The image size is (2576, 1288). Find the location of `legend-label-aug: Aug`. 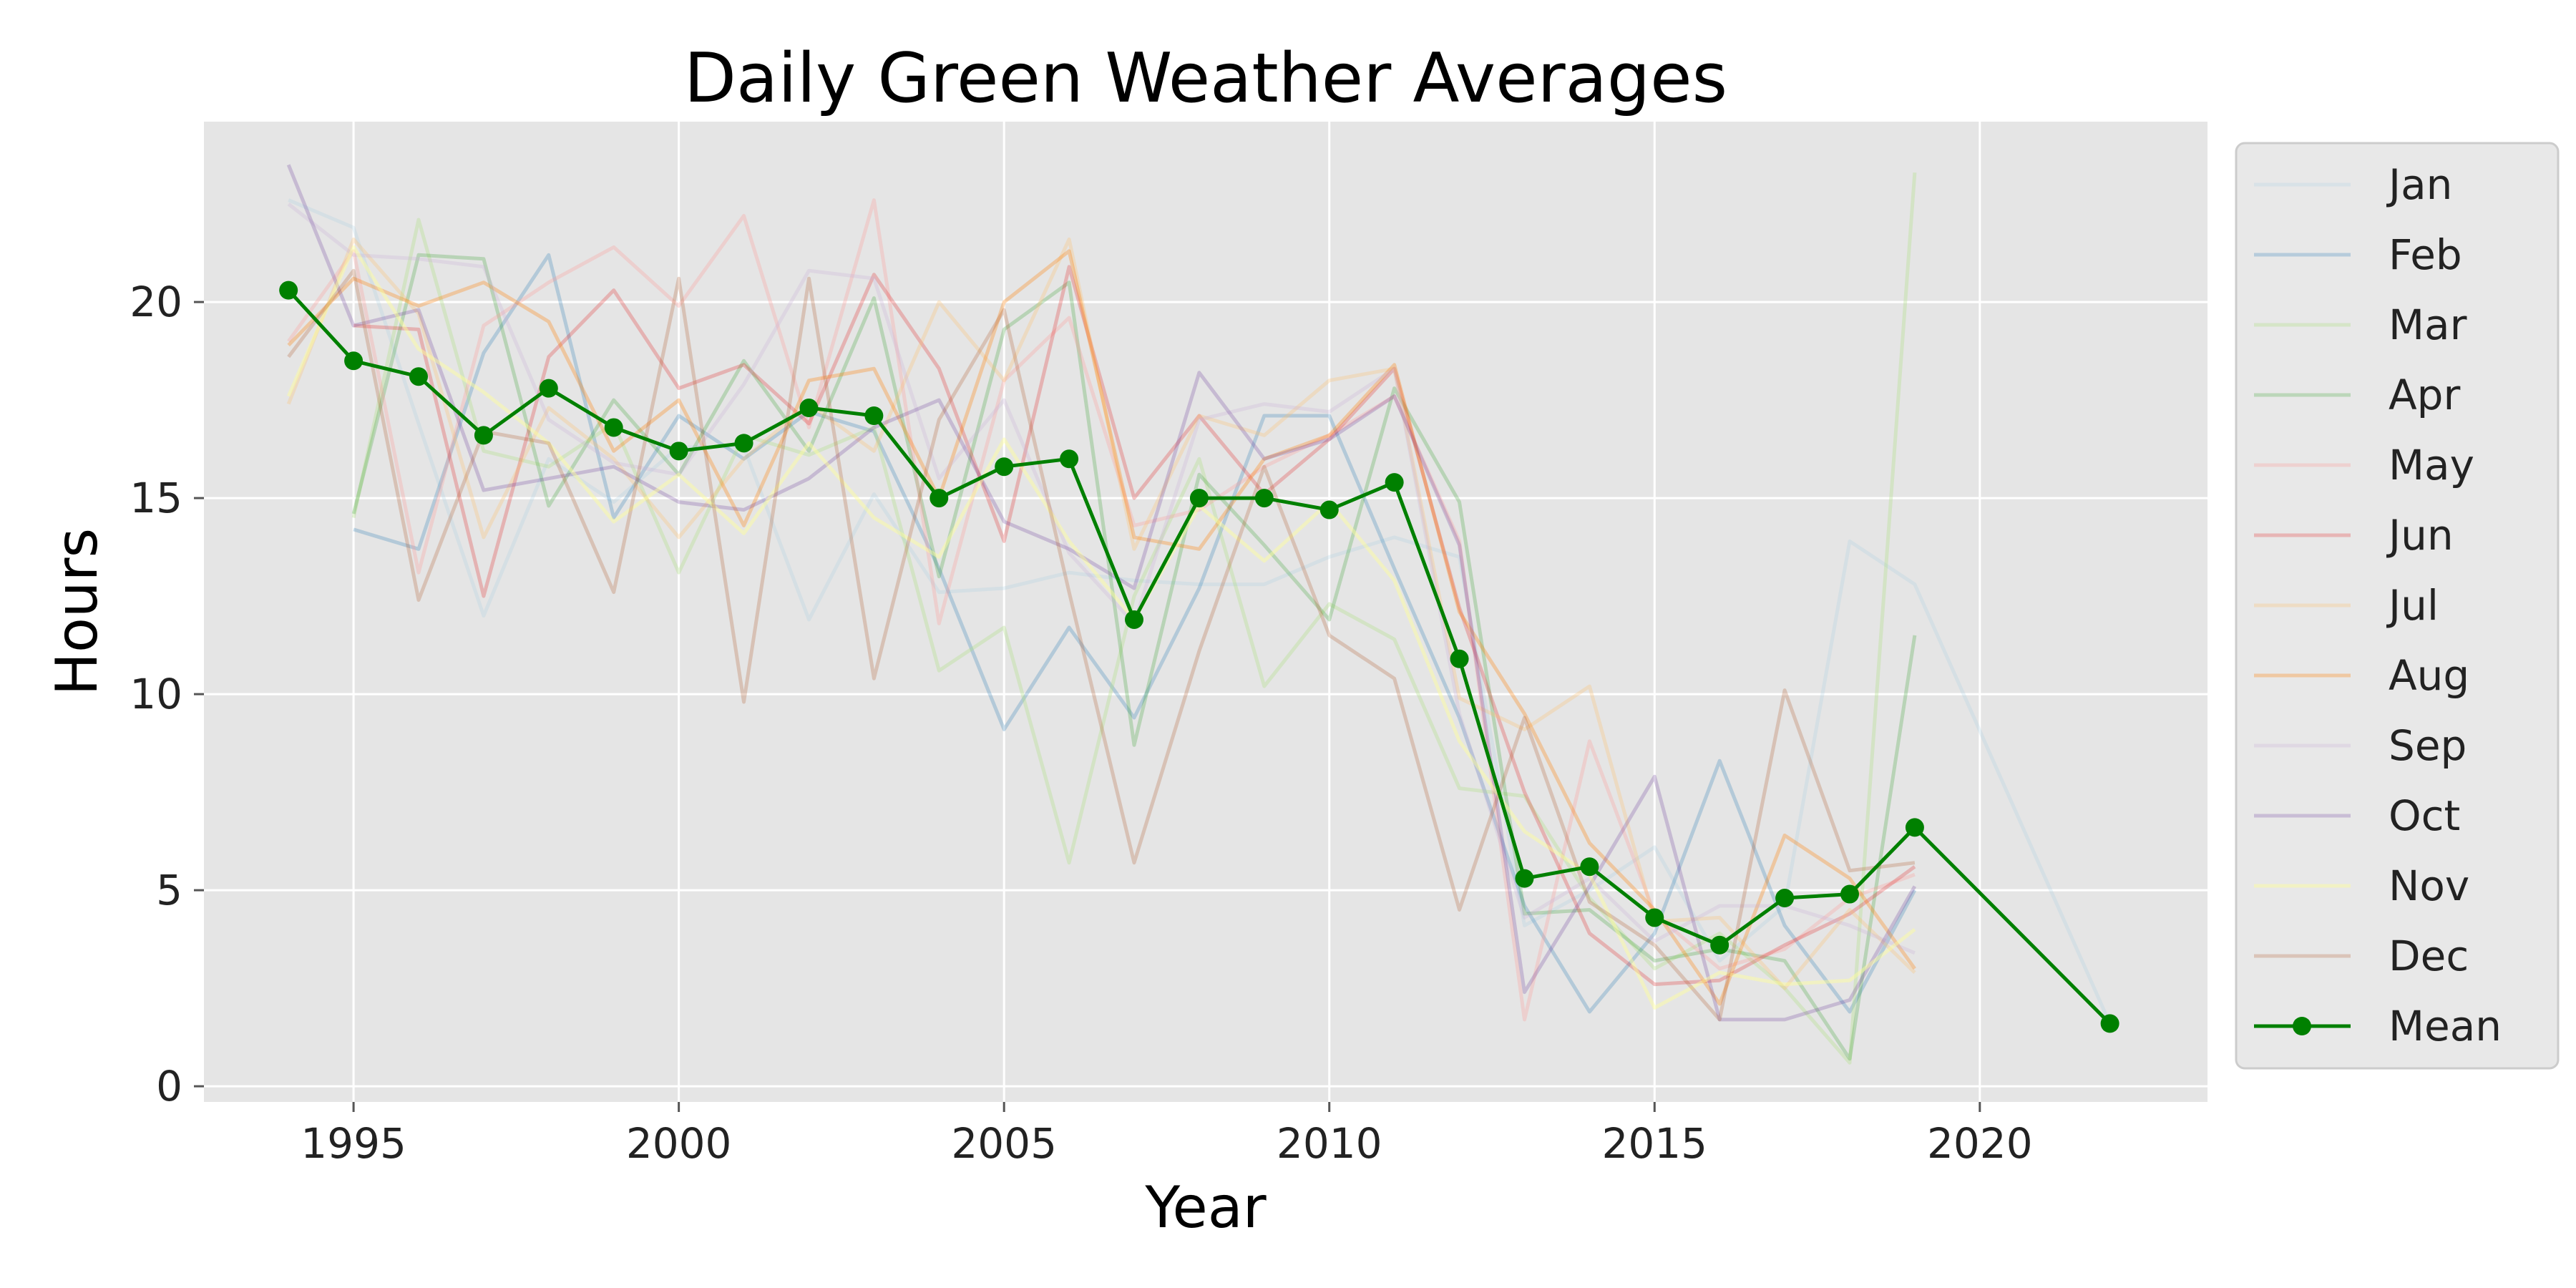

legend-label-aug: Aug is located at coordinates (2429, 675).